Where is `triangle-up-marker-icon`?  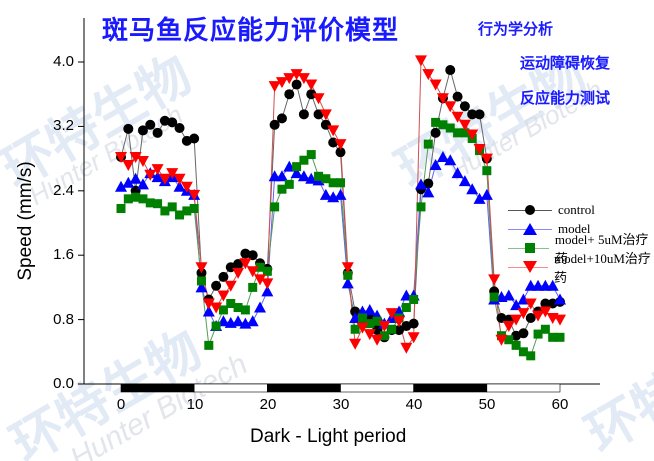 triangle-up-marker-icon is located at coordinates (530, 228).